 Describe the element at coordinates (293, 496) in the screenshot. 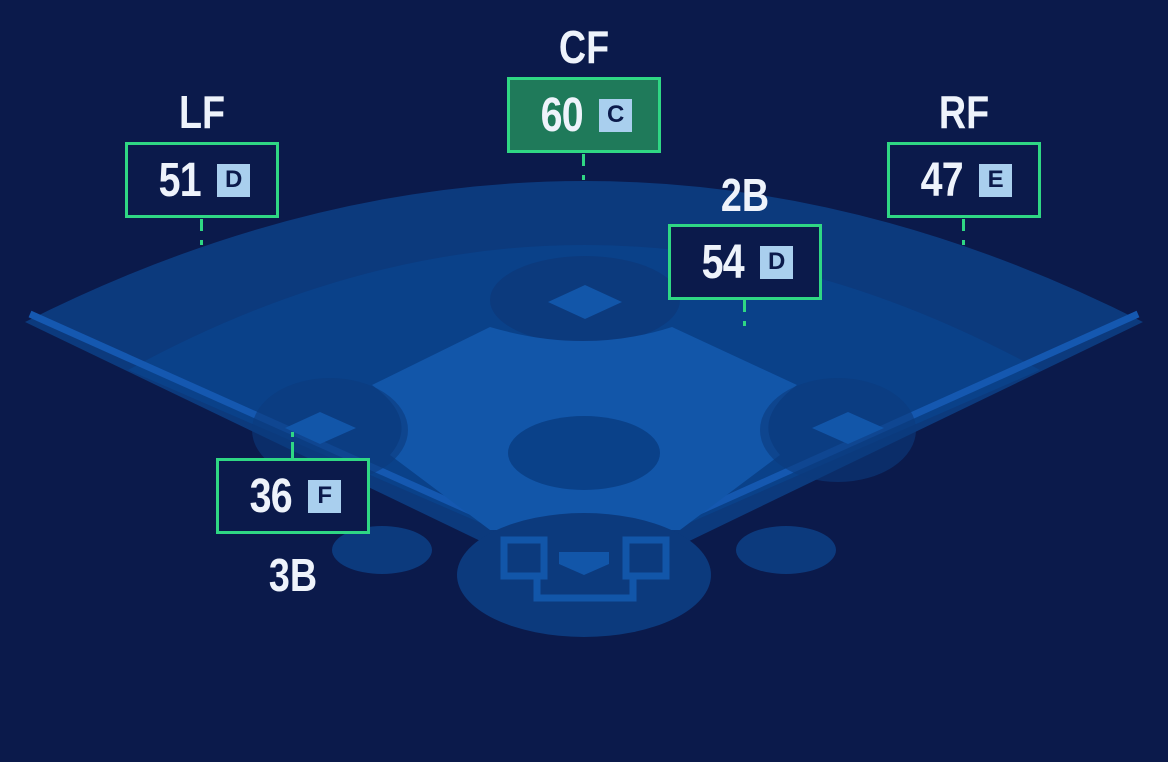

I see `rating-box: 36 F` at that location.